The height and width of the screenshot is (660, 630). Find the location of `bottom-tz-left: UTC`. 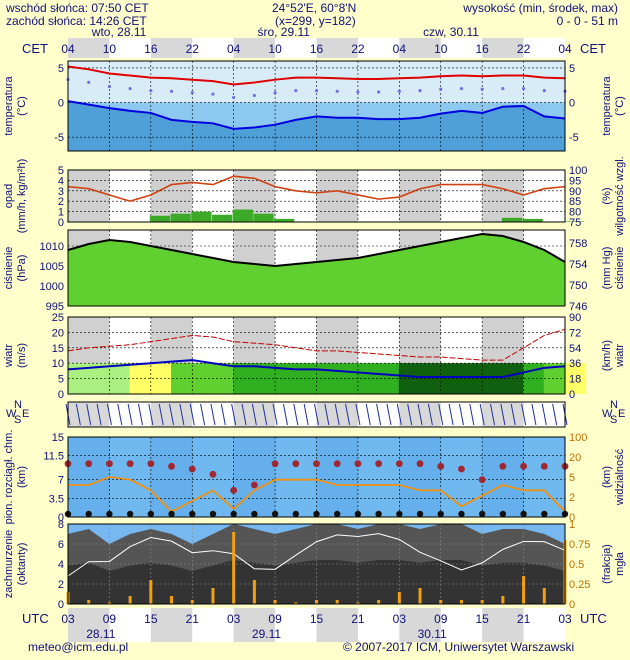

bottom-tz-left: UTC is located at coordinates (35, 618).